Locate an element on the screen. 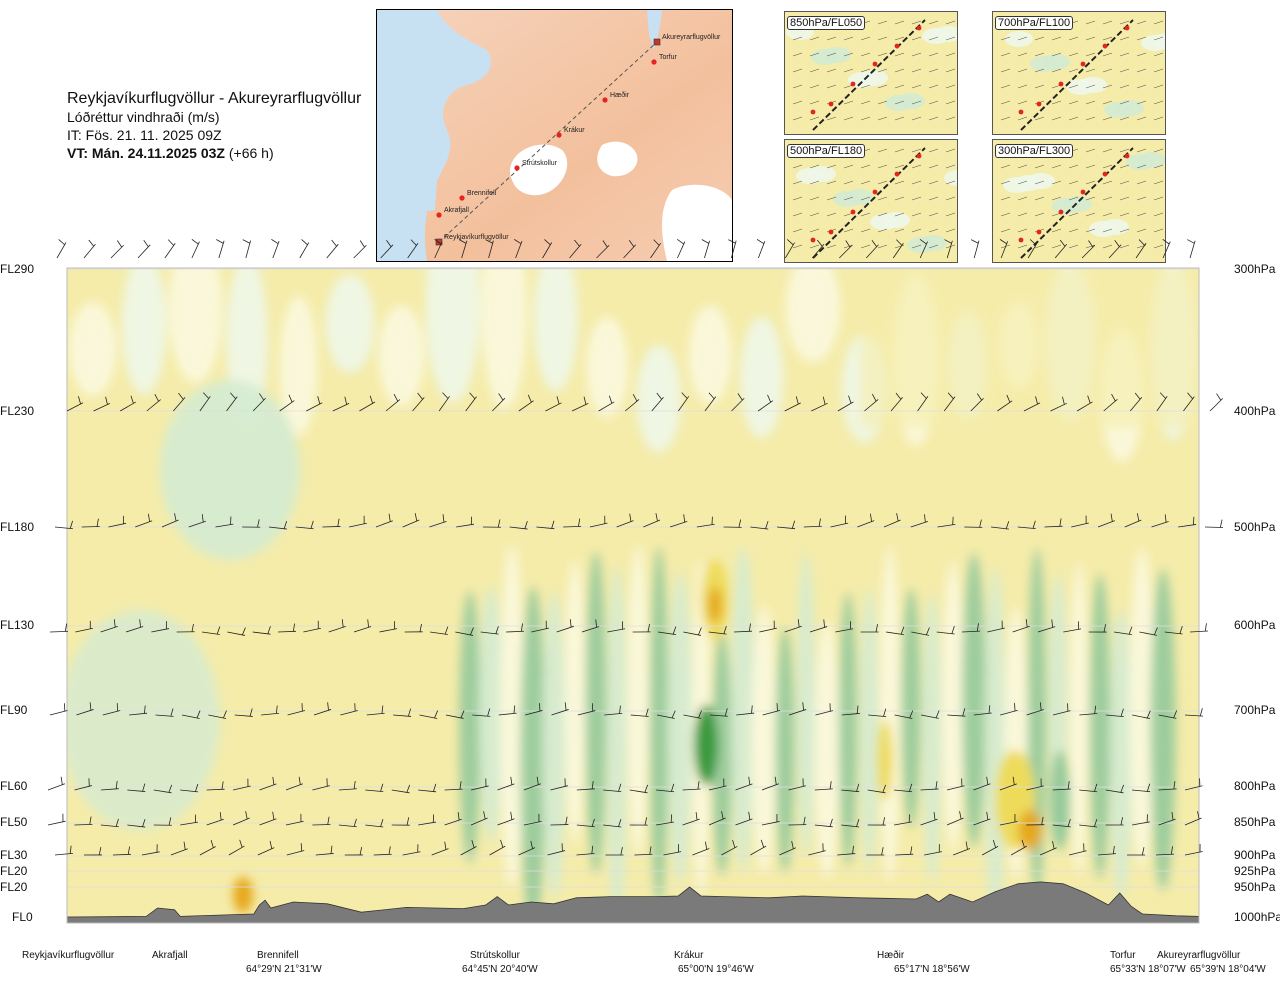 The width and height of the screenshot is (1280, 981). level-map-700: 700hPa/FL100 is located at coordinates (1079, 73).